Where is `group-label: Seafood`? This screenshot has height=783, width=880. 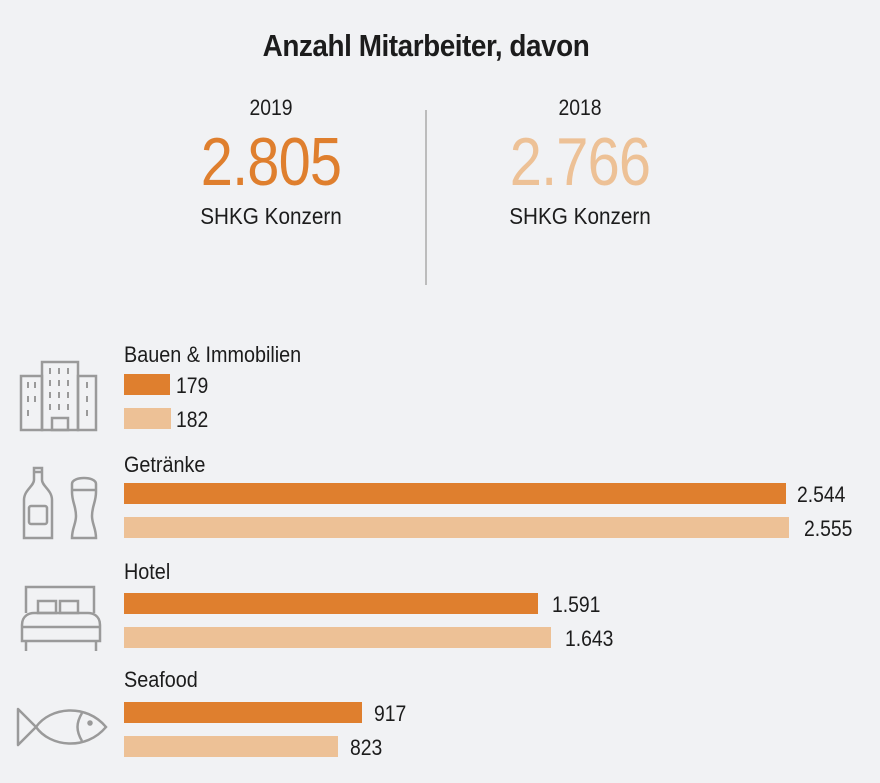 group-label: Seafood is located at coordinates (161, 679).